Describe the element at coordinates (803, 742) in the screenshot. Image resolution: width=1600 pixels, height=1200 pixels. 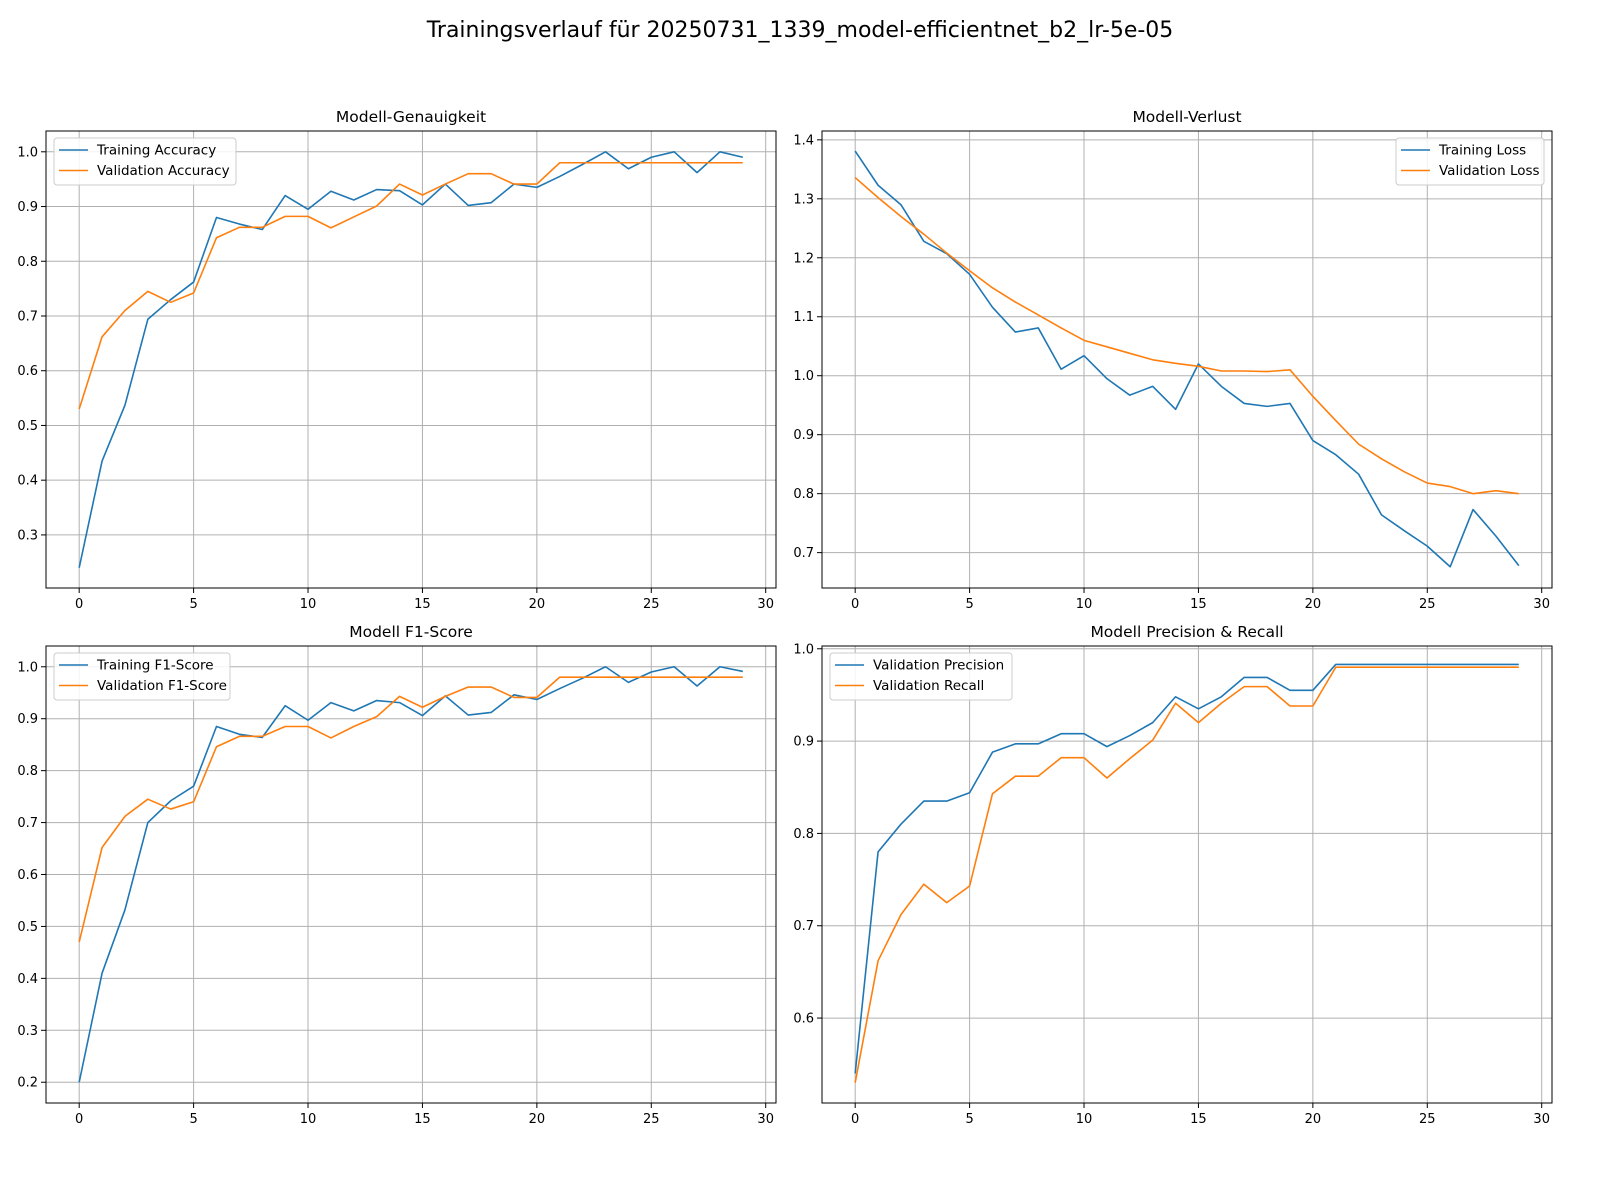
I see `y-tick-label: 0.9` at that location.